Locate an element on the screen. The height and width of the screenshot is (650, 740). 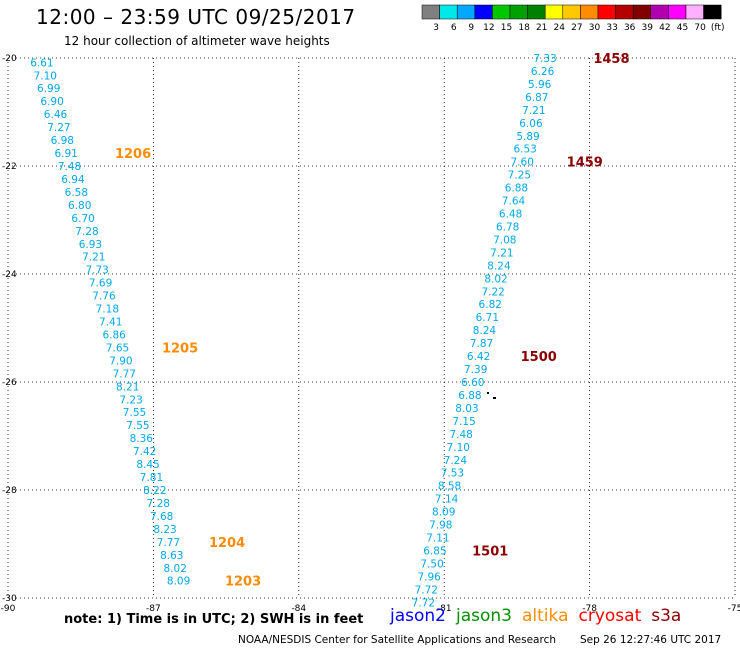
x-tick-label: -84 is located at coordinates (298, 609).